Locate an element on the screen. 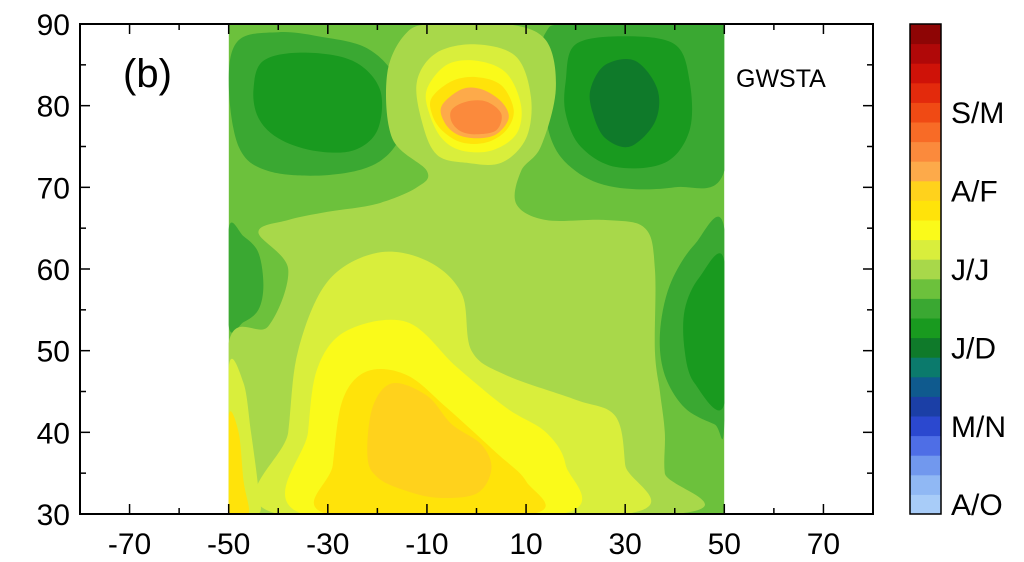  y-tick-label: 30 is located at coordinates (53, 515).